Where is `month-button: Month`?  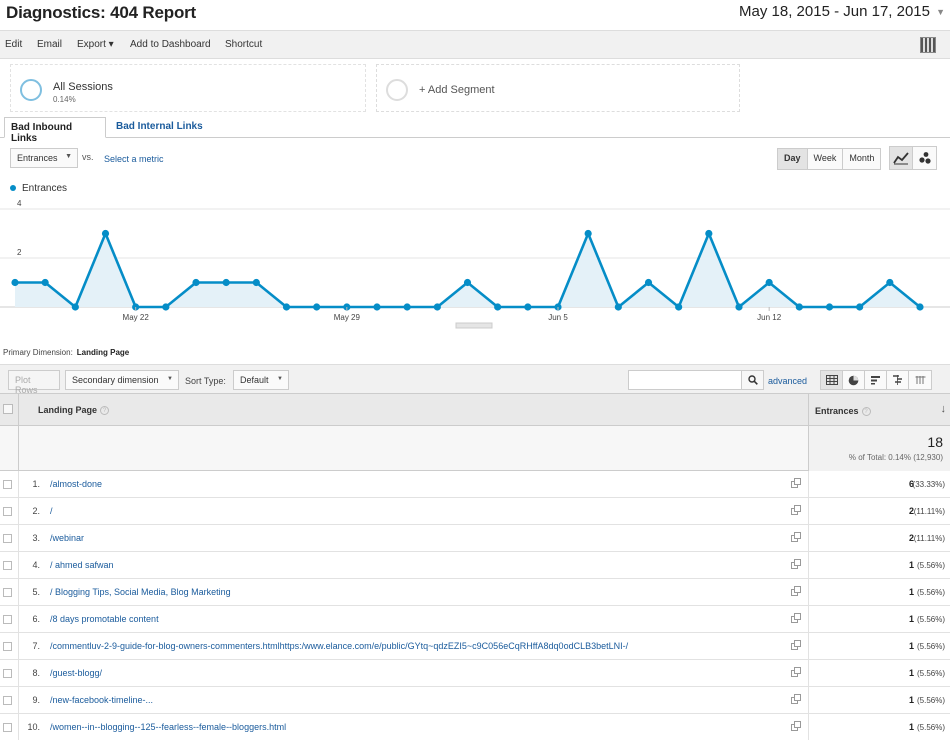 month-button: Month is located at coordinates (862, 159).